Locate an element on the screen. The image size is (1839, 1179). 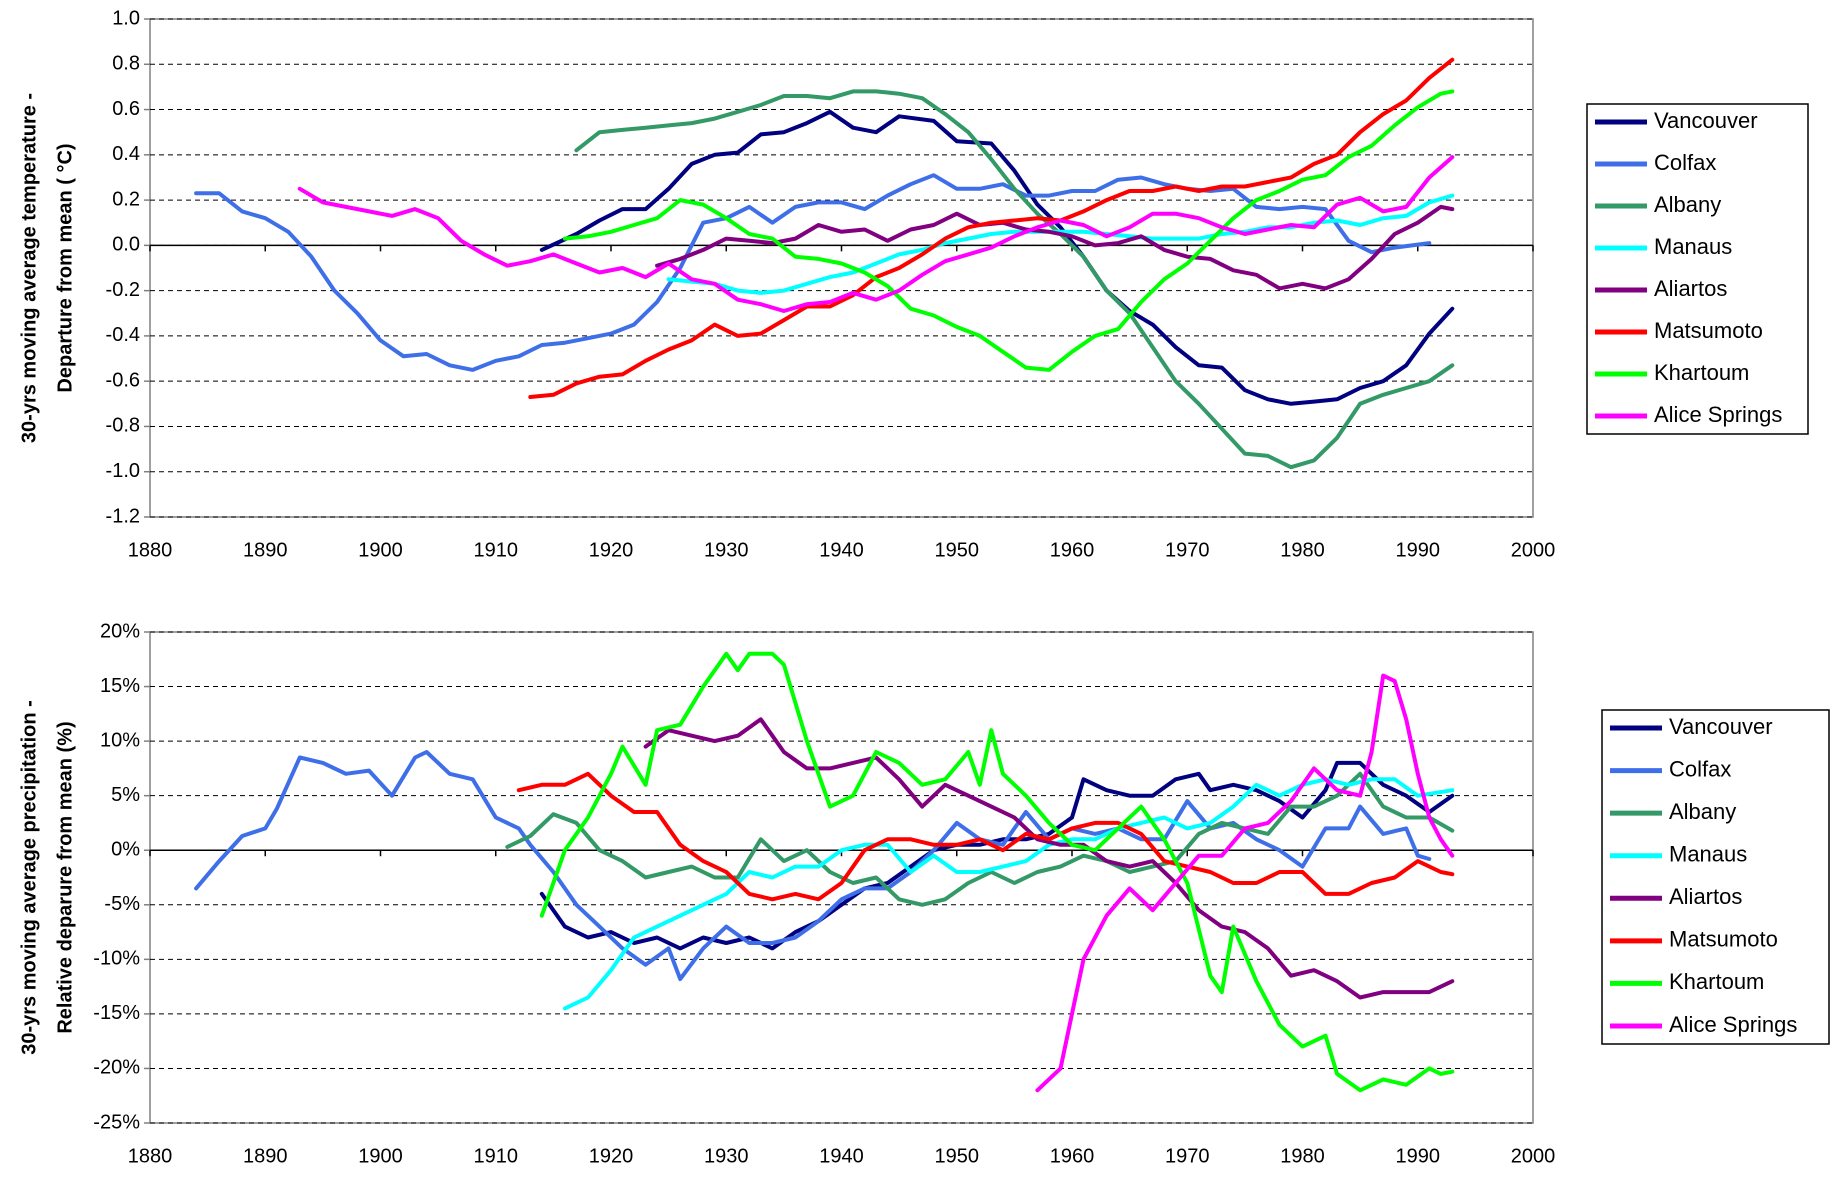
y-tick-label: 0% is located at coordinates (125, 850).